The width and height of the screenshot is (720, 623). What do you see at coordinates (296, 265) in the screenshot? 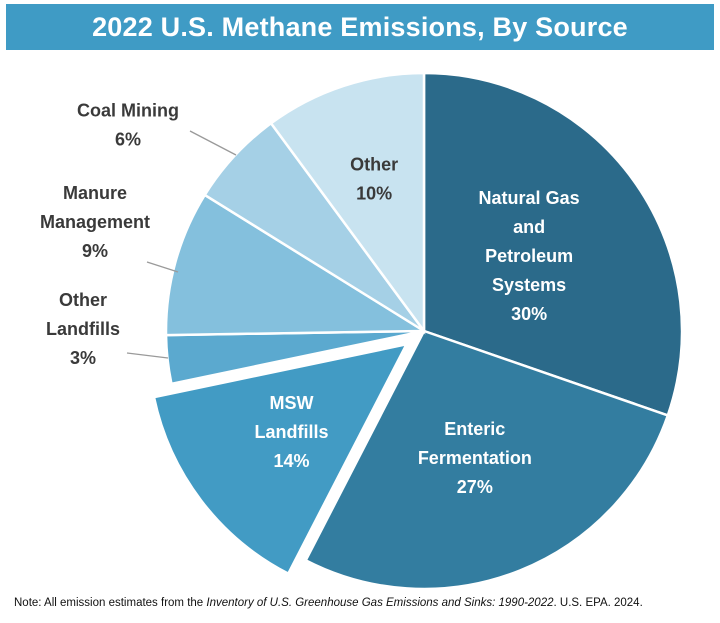
I see `pie-slice-manure-management` at bounding box center [296, 265].